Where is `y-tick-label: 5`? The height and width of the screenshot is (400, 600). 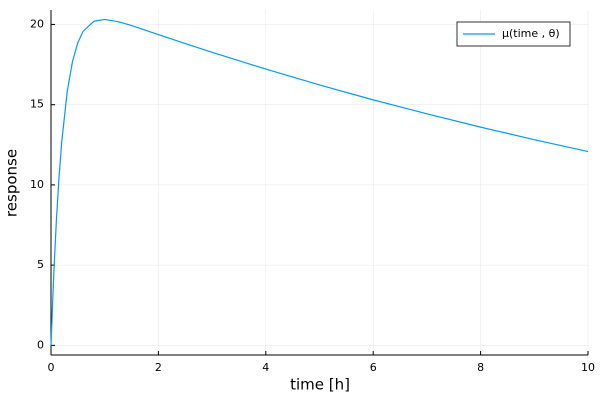
y-tick-label: 5 is located at coordinates (40, 264).